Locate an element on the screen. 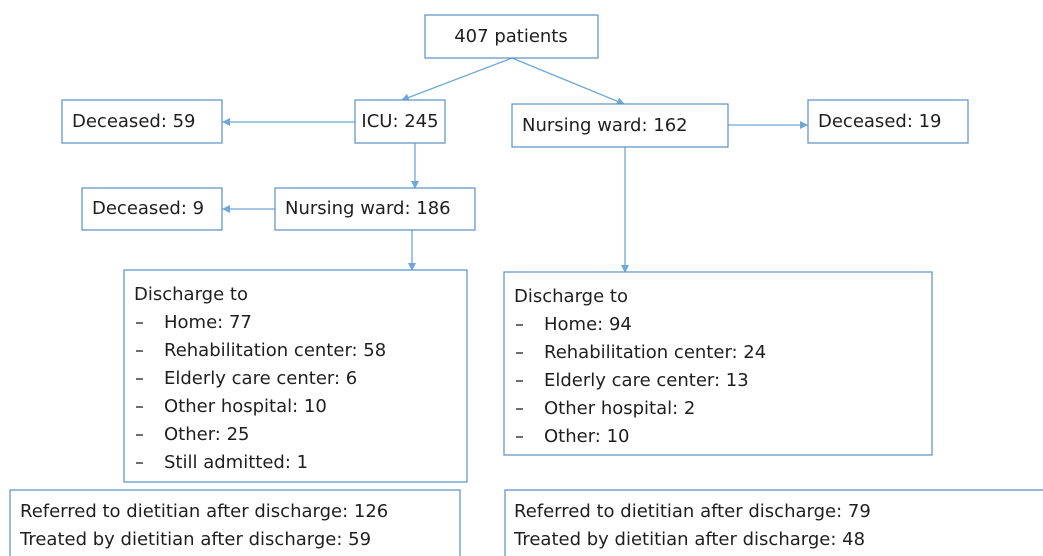 The image size is (1043, 556). node-label: Nursing ward: 186 is located at coordinates (368, 208).